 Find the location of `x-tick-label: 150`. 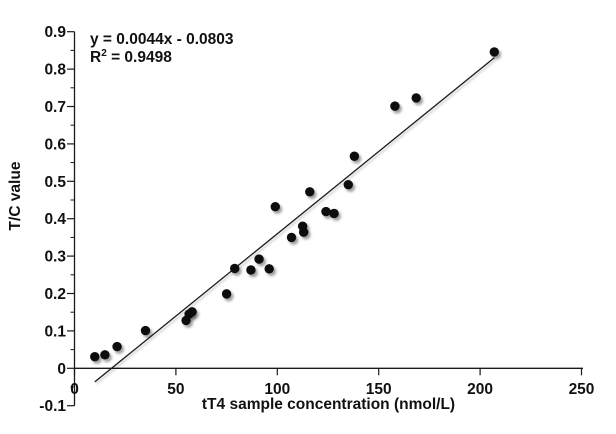

x-tick-label: 150 is located at coordinates (379, 389).